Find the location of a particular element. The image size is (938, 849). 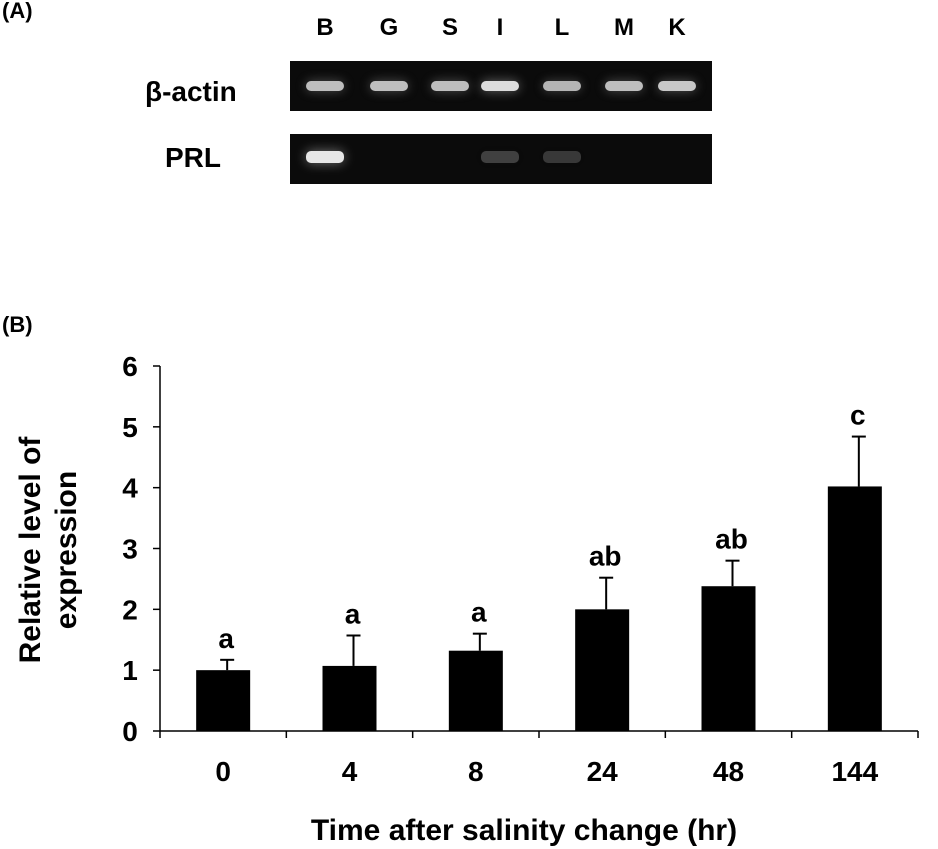

y-tick-label: 0 is located at coordinates (130, 731).